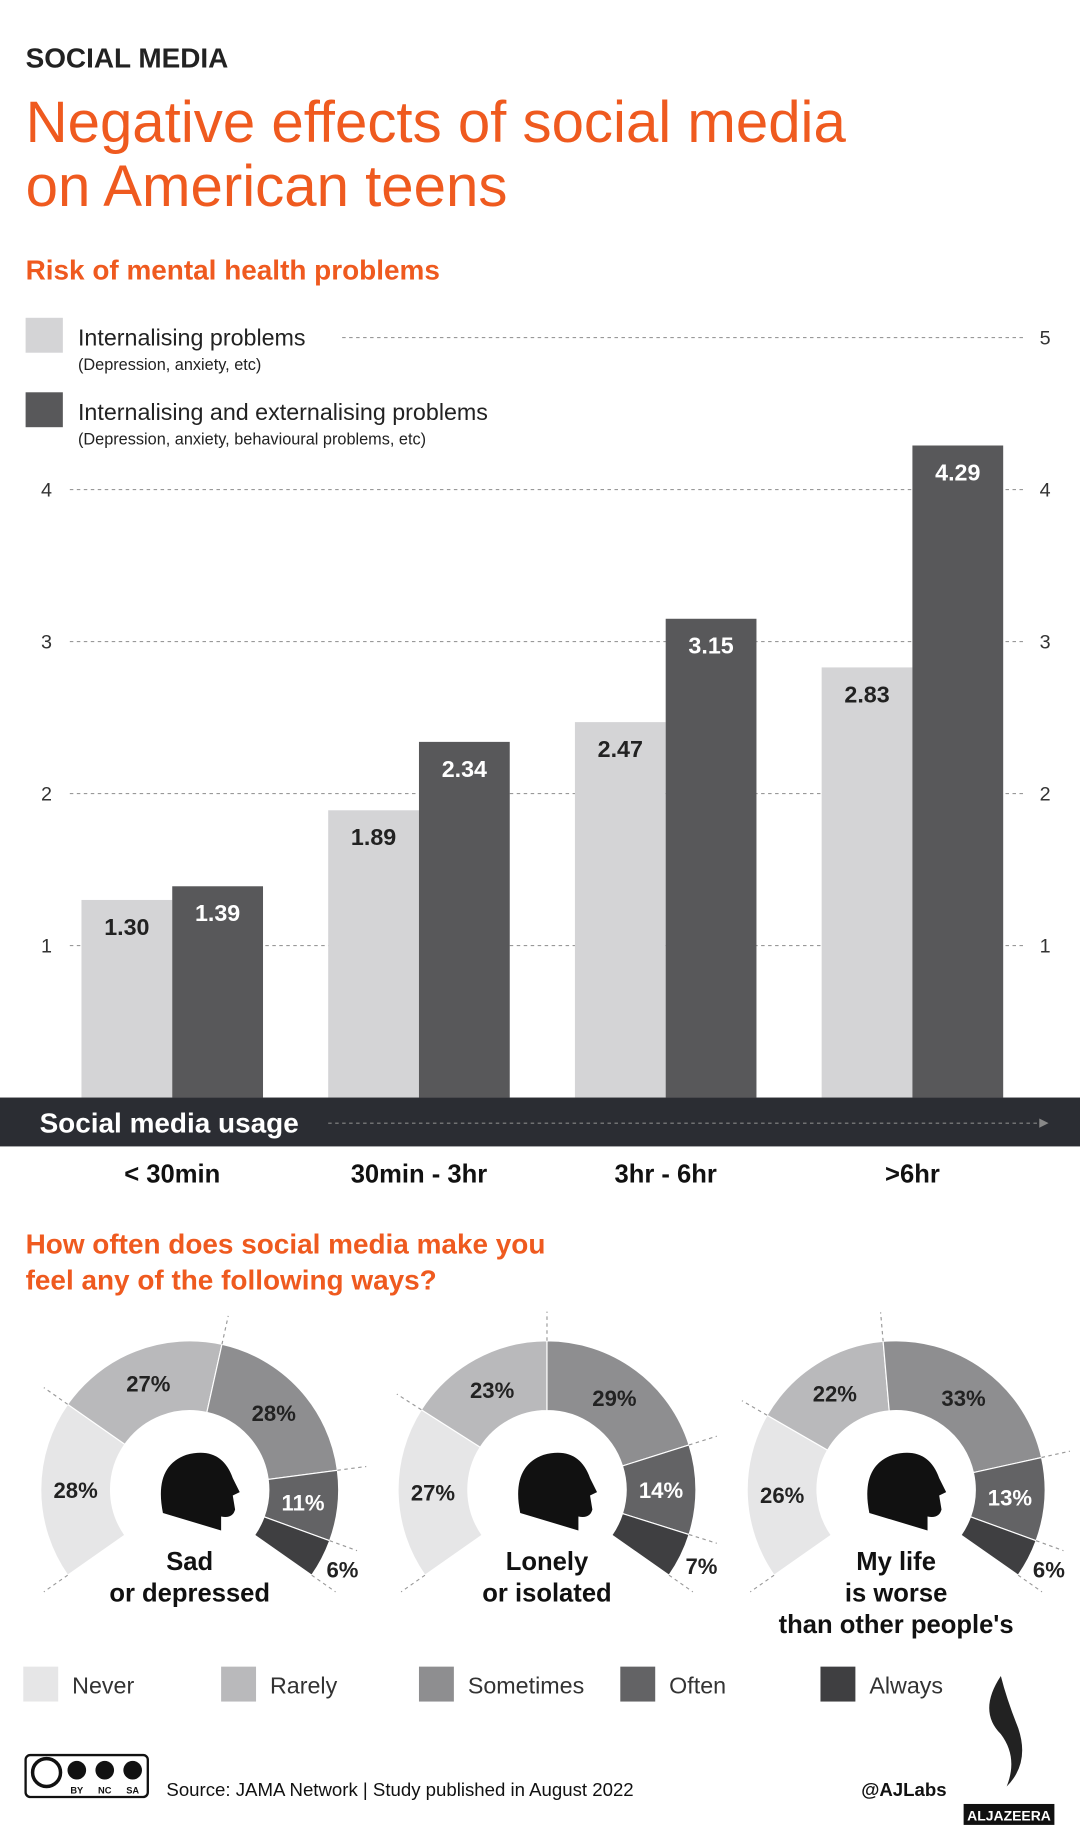  What do you see at coordinates (620, 749) in the screenshot?
I see `value-label: 2.47` at bounding box center [620, 749].